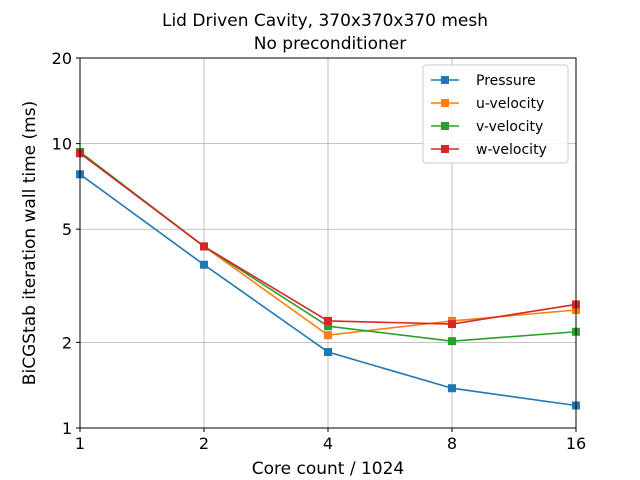  What do you see at coordinates (67, 342) in the screenshot?
I see `y-tick-label: 2` at bounding box center [67, 342].